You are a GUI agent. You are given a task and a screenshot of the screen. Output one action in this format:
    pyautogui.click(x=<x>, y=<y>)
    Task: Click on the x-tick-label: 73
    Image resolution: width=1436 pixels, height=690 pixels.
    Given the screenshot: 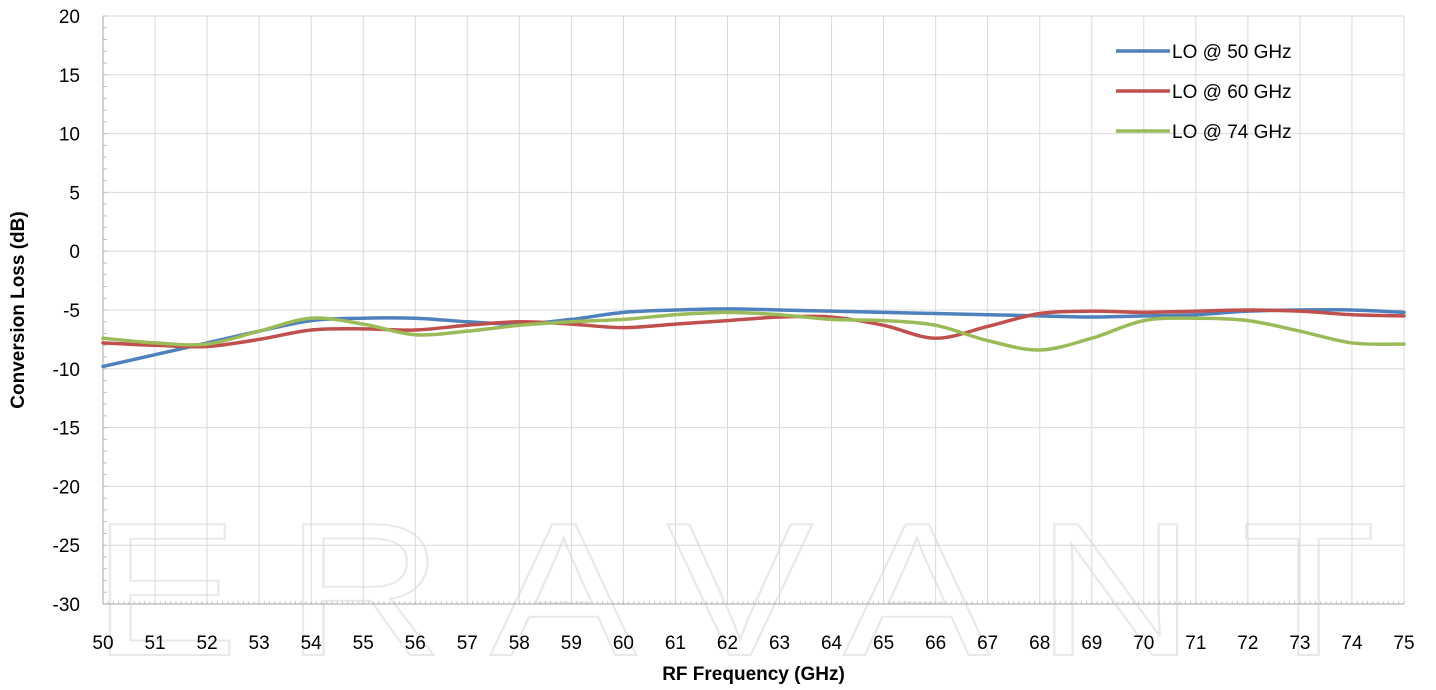 What is the action you would take?
    pyautogui.click(x=1299, y=643)
    